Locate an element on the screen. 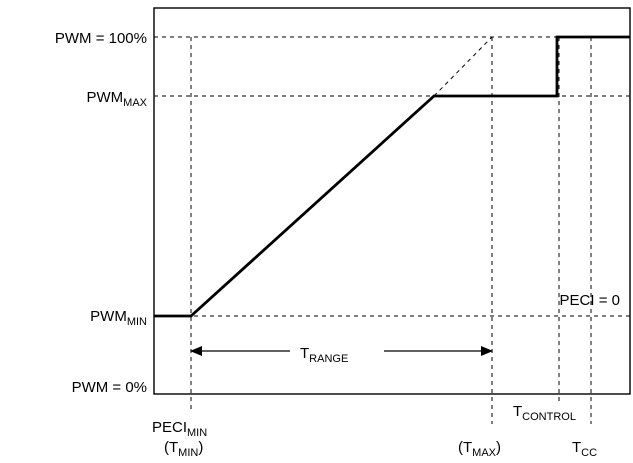 This screenshot has height=463, width=633. peci-zero-label: PECI = 0 is located at coordinates (590, 300).